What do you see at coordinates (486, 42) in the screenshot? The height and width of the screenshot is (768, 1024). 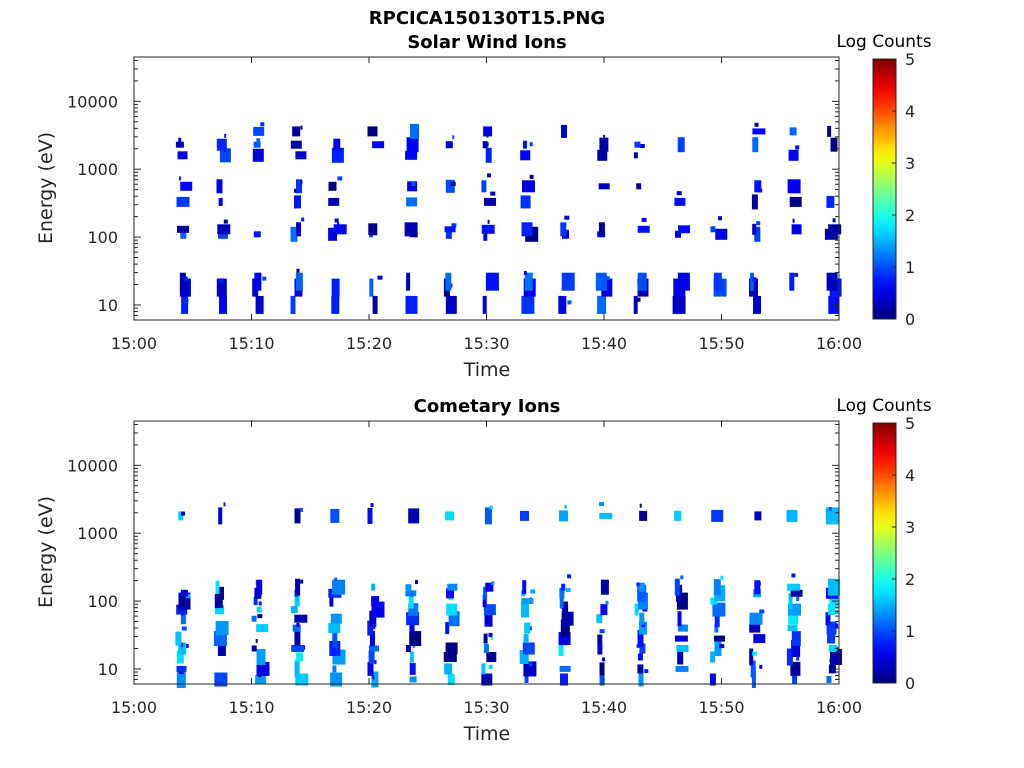 I see `panel-title: Solar Wind Ions` at bounding box center [486, 42].